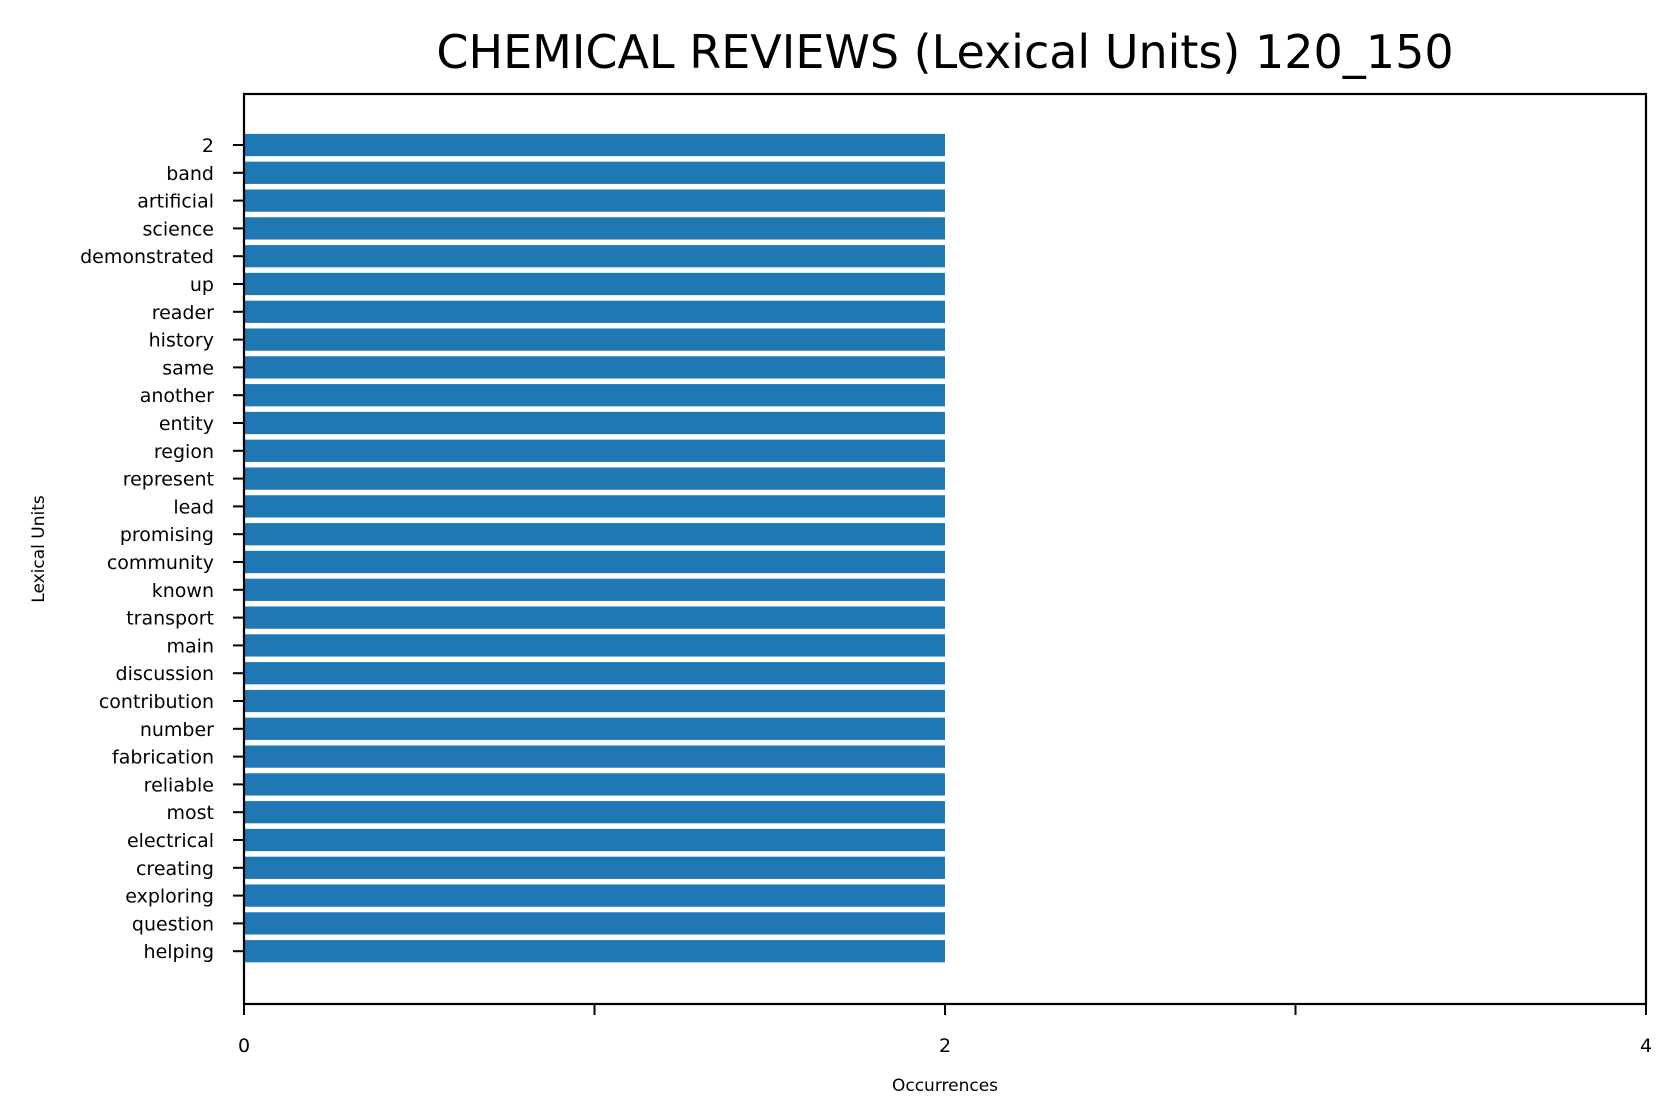 This screenshot has width=1675, height=1118. I want to click on y-tick-label: transport, so click(170, 619).